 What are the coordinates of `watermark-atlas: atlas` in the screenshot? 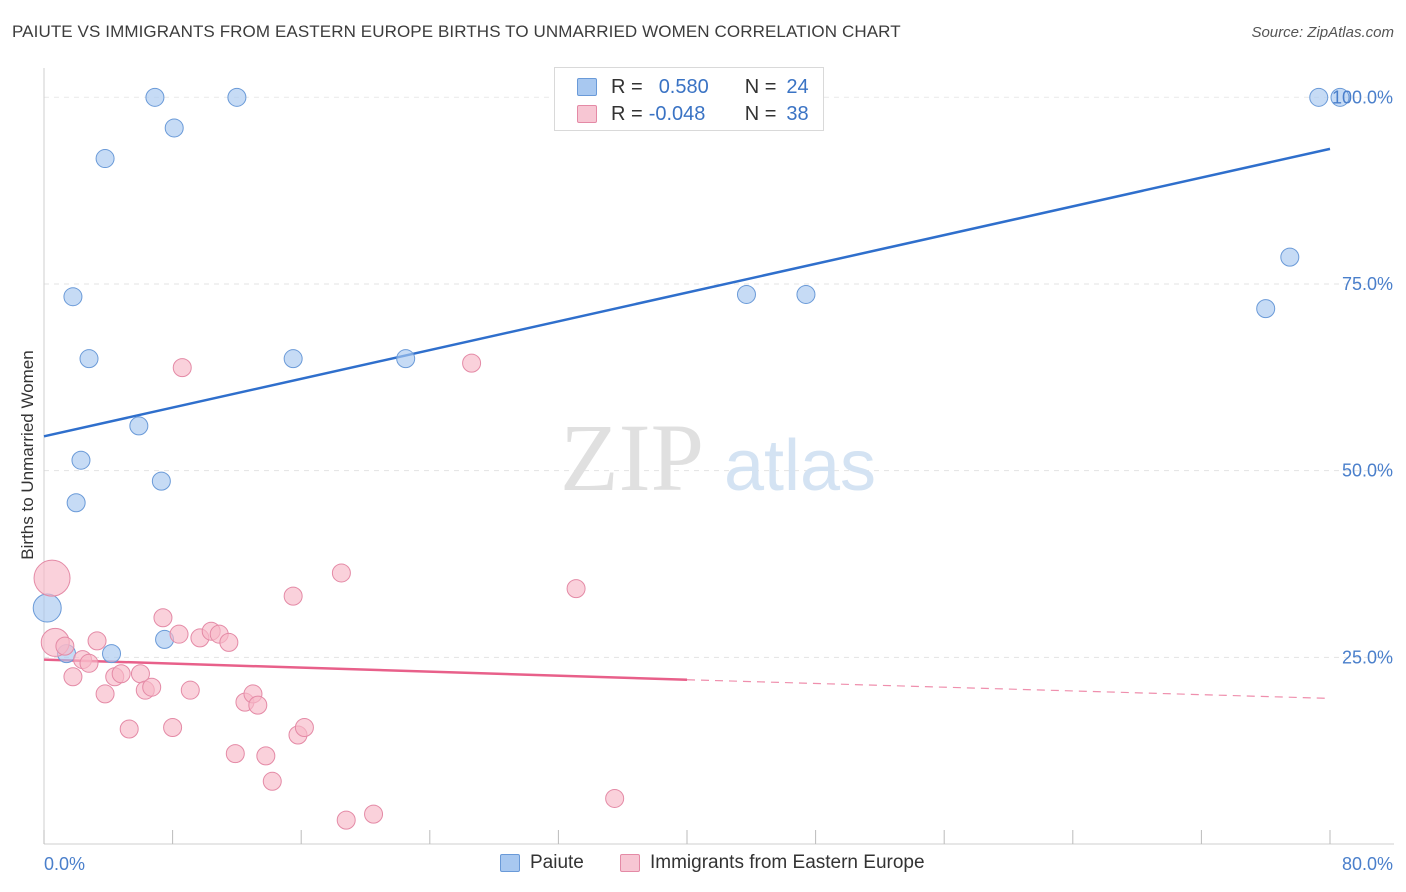 It's located at (800, 466).